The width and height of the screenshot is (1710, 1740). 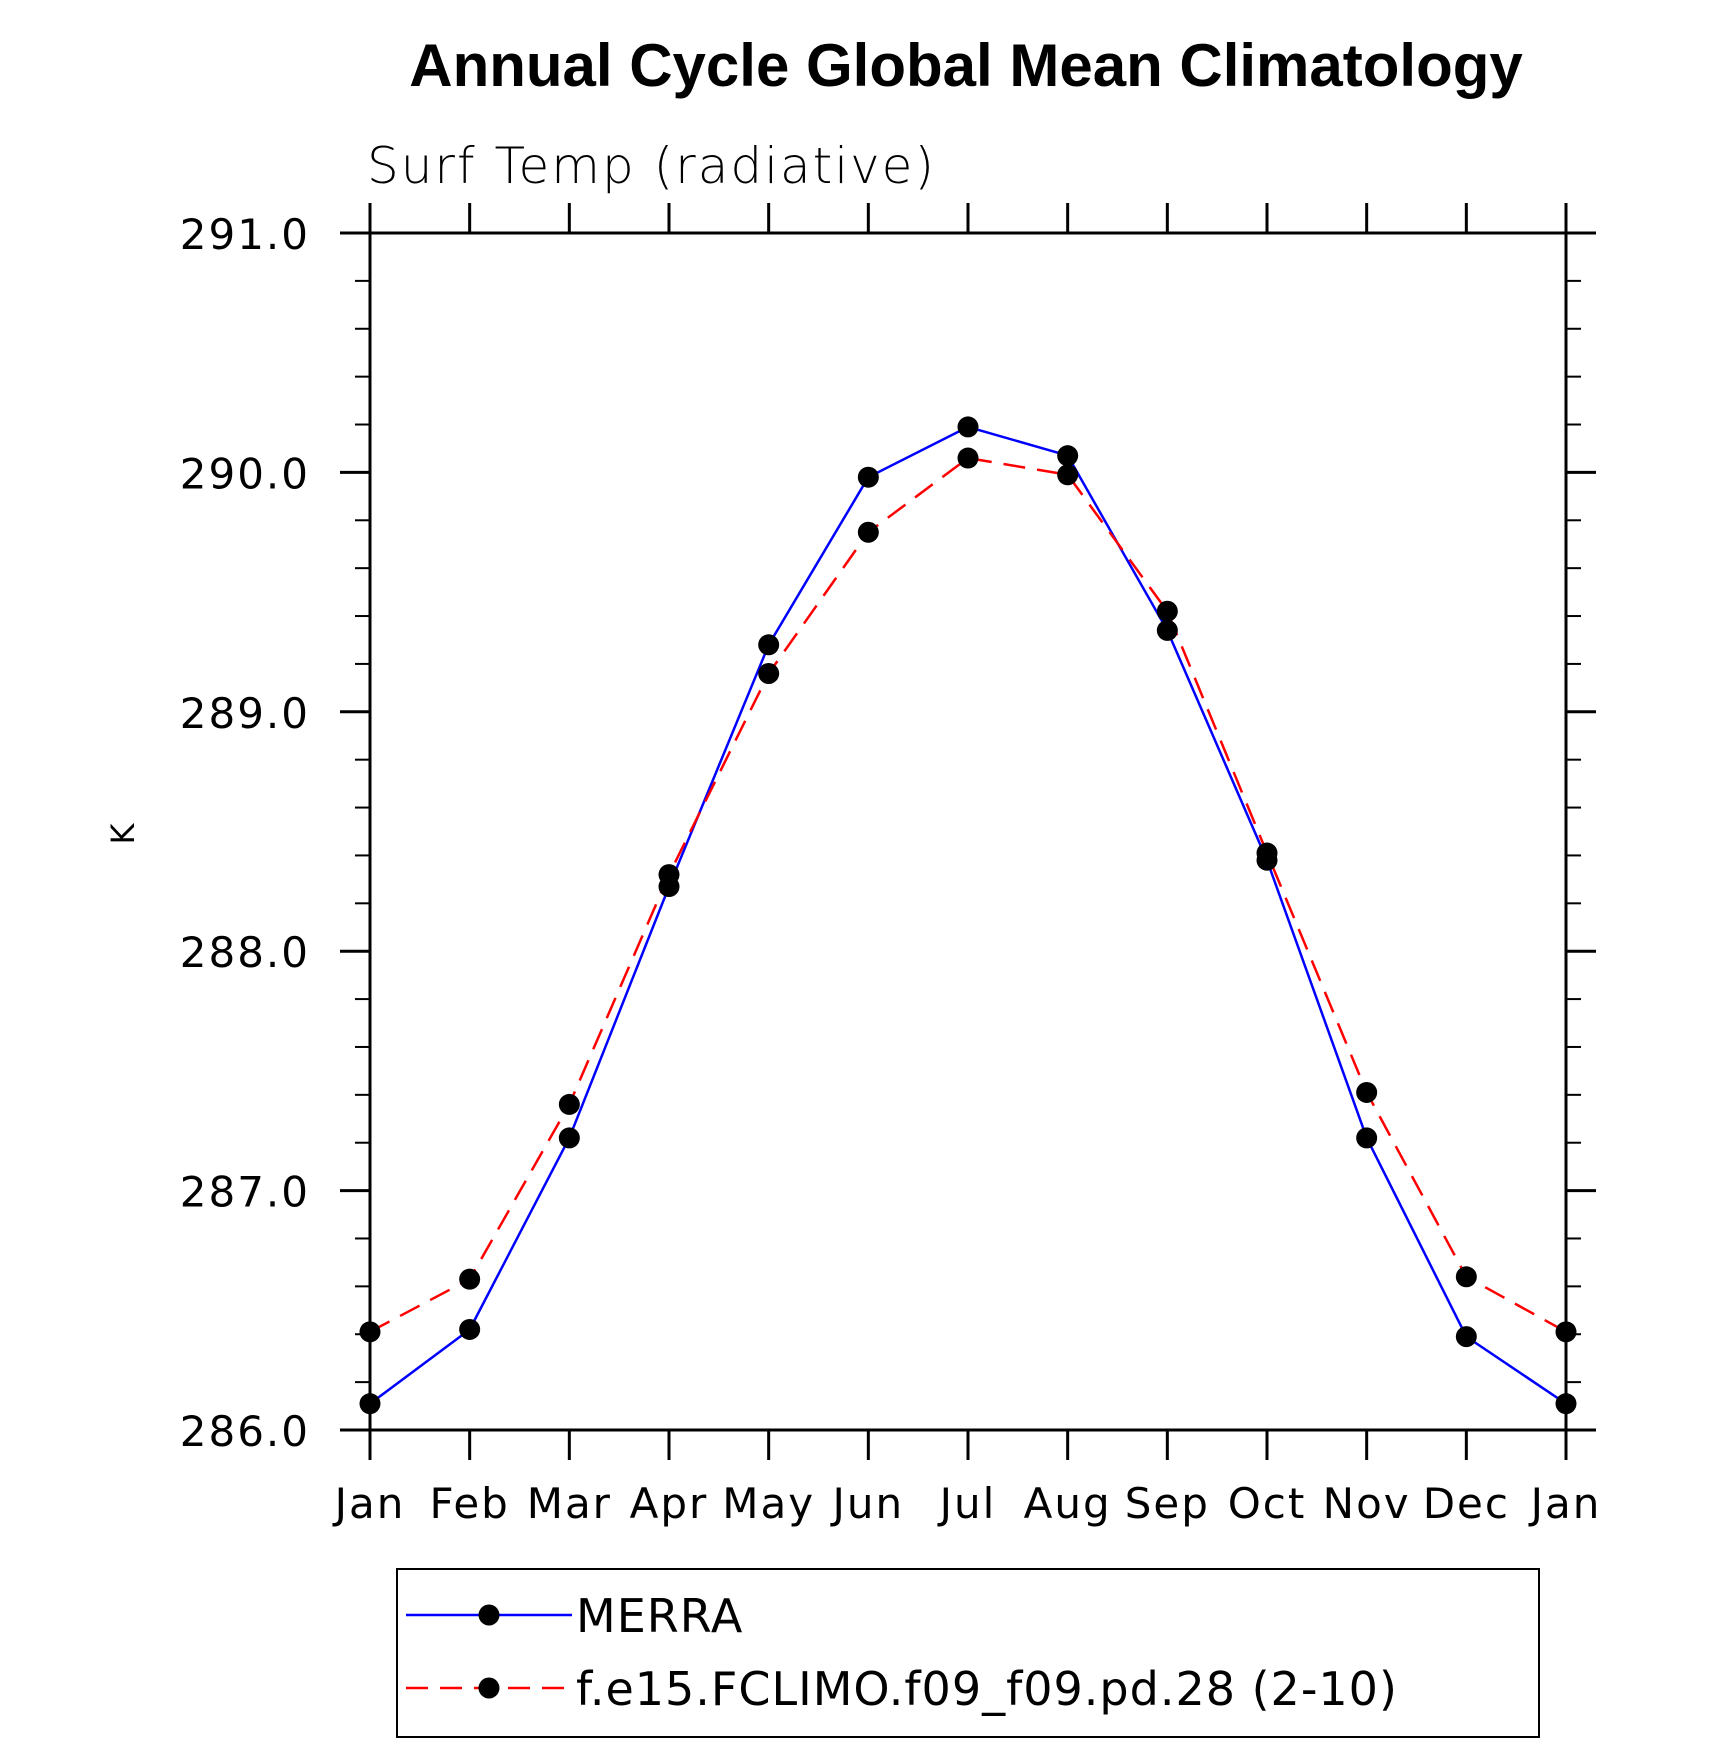 What do you see at coordinates (489, 1688) in the screenshot?
I see `legend-marker-model` at bounding box center [489, 1688].